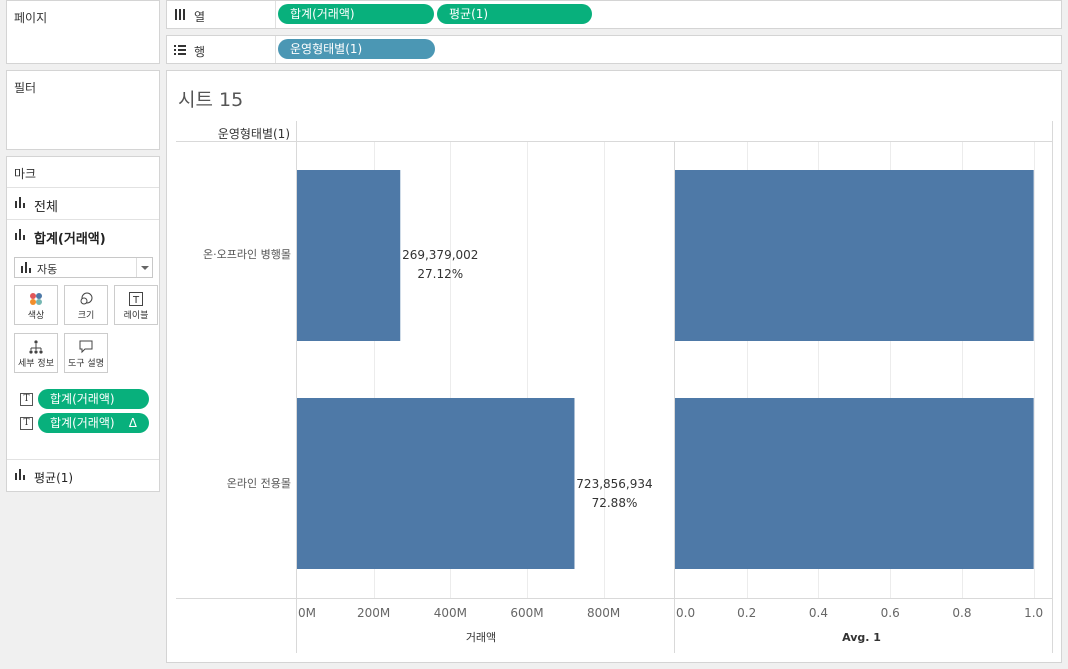 Image resolution: width=1068 pixels, height=669 pixels. What do you see at coordinates (132, 423) in the screenshot?
I see `delta-icon: Δ` at bounding box center [132, 423].